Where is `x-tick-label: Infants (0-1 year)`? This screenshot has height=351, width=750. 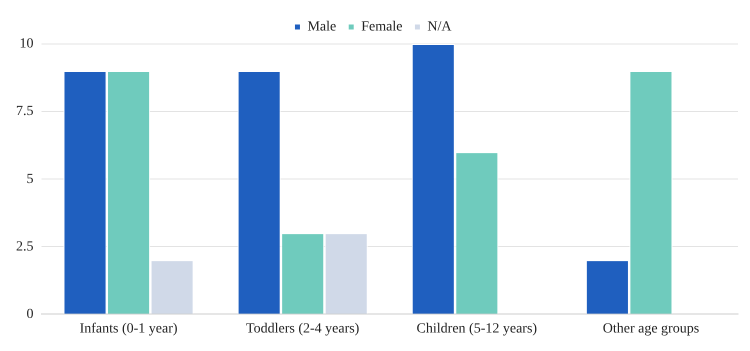
x-tick-label: Infants (0-1 year) is located at coordinates (129, 328).